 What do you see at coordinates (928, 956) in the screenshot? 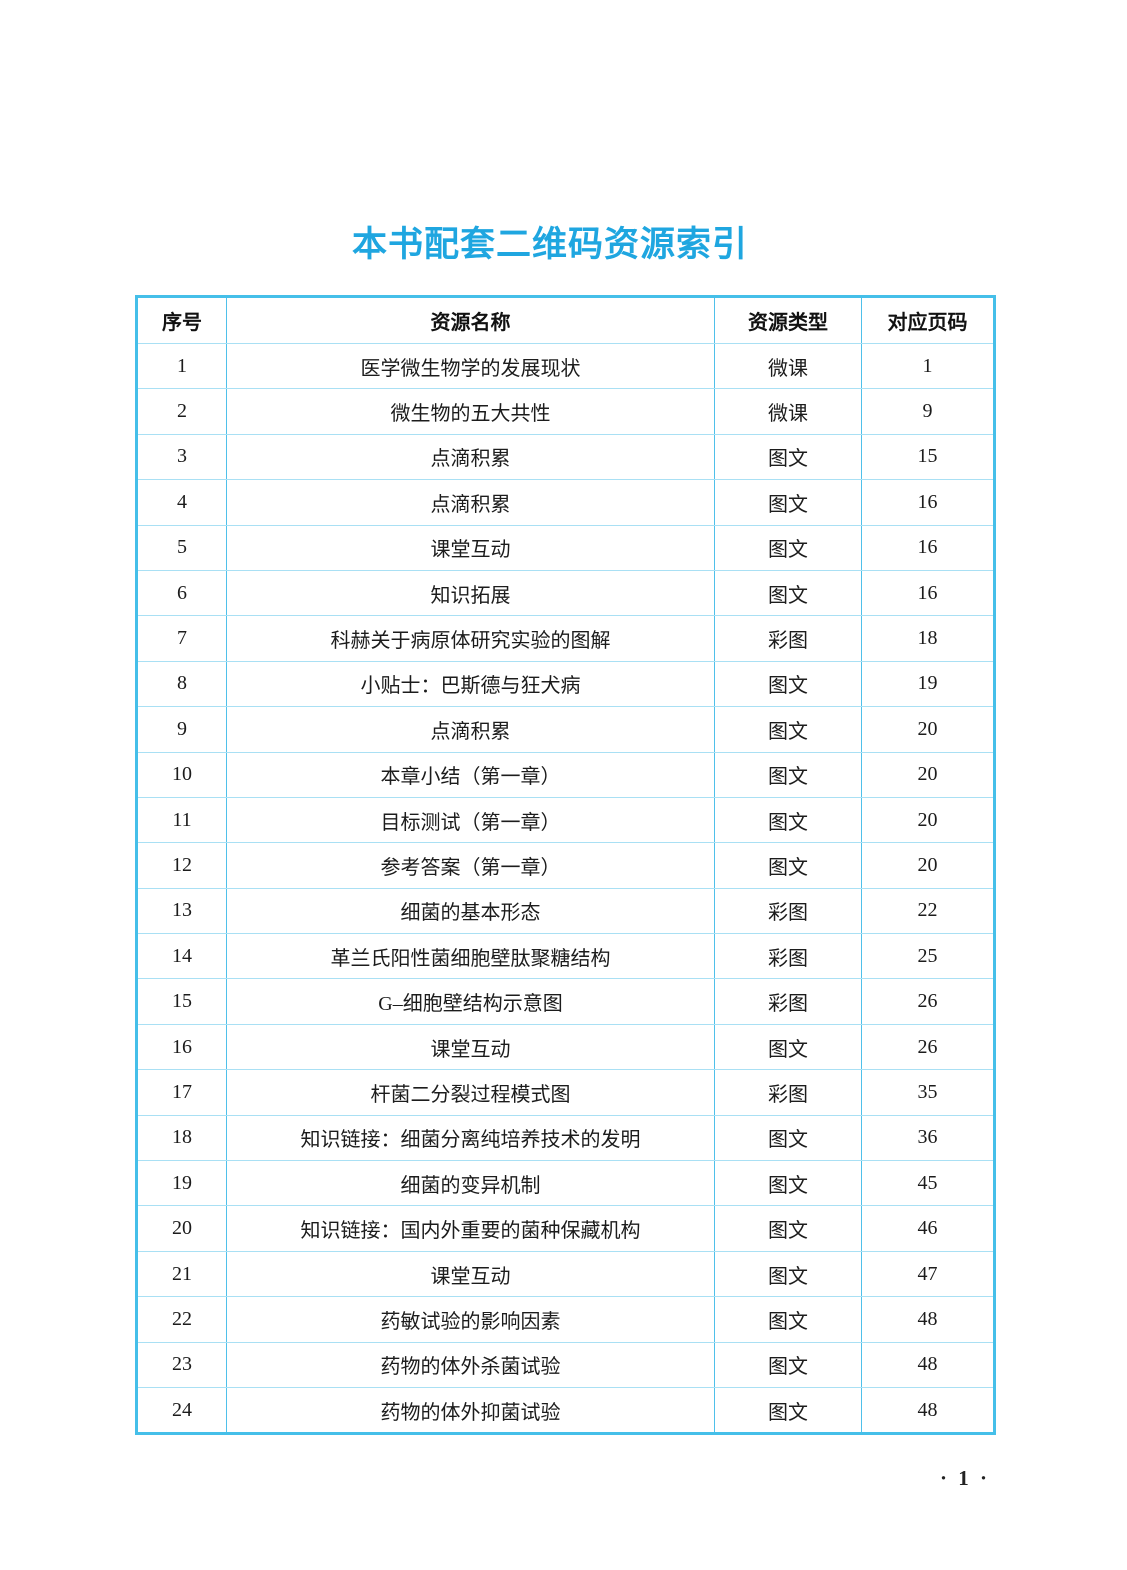
I see `page-number-cell: 25` at bounding box center [928, 956].